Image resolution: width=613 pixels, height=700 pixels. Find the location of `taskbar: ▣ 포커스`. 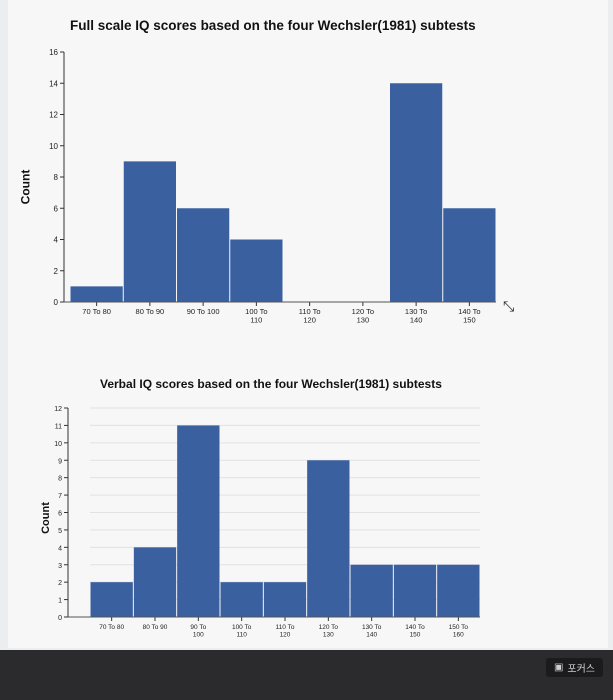

taskbar: ▣ 포커스 is located at coordinates (306, 675).